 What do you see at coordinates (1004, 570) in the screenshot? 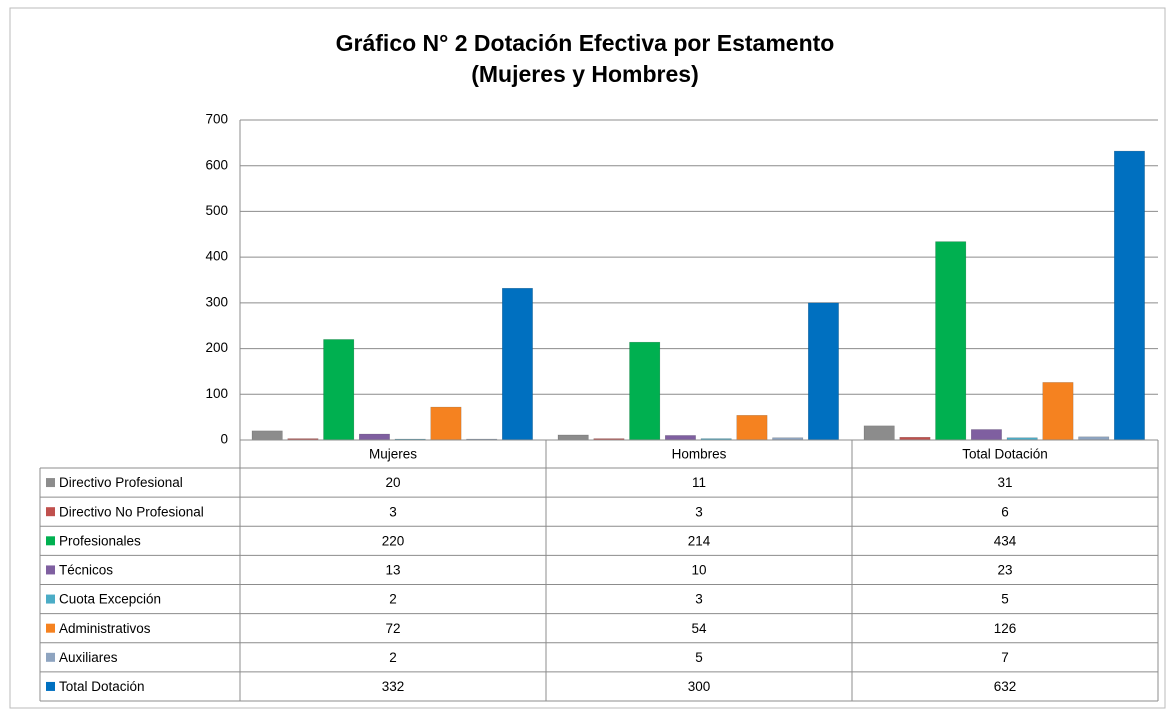
I see `table-value: 23` at bounding box center [1004, 570].